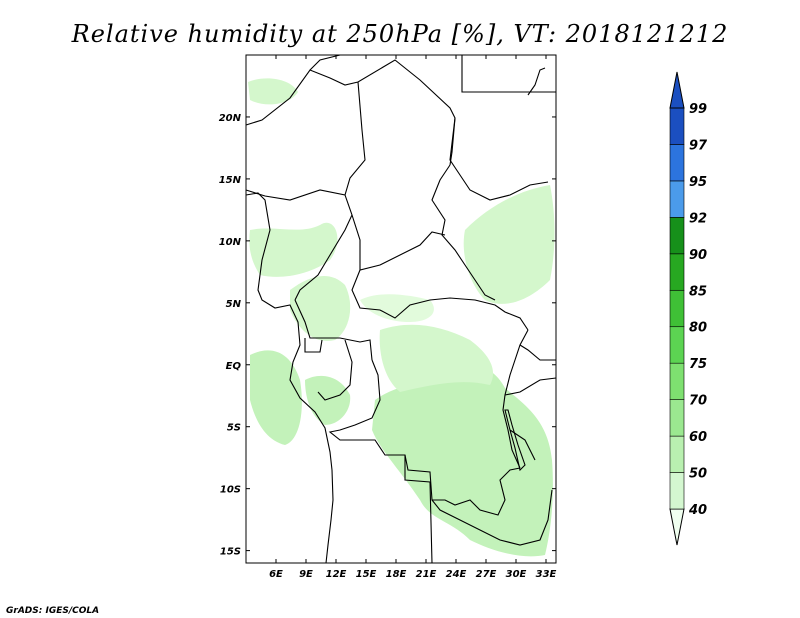 Image resolution: width=800 pixels, height=618 pixels. Describe the element at coordinates (456, 574) in the screenshot. I see `lon-tick-label: 24E` at that location.